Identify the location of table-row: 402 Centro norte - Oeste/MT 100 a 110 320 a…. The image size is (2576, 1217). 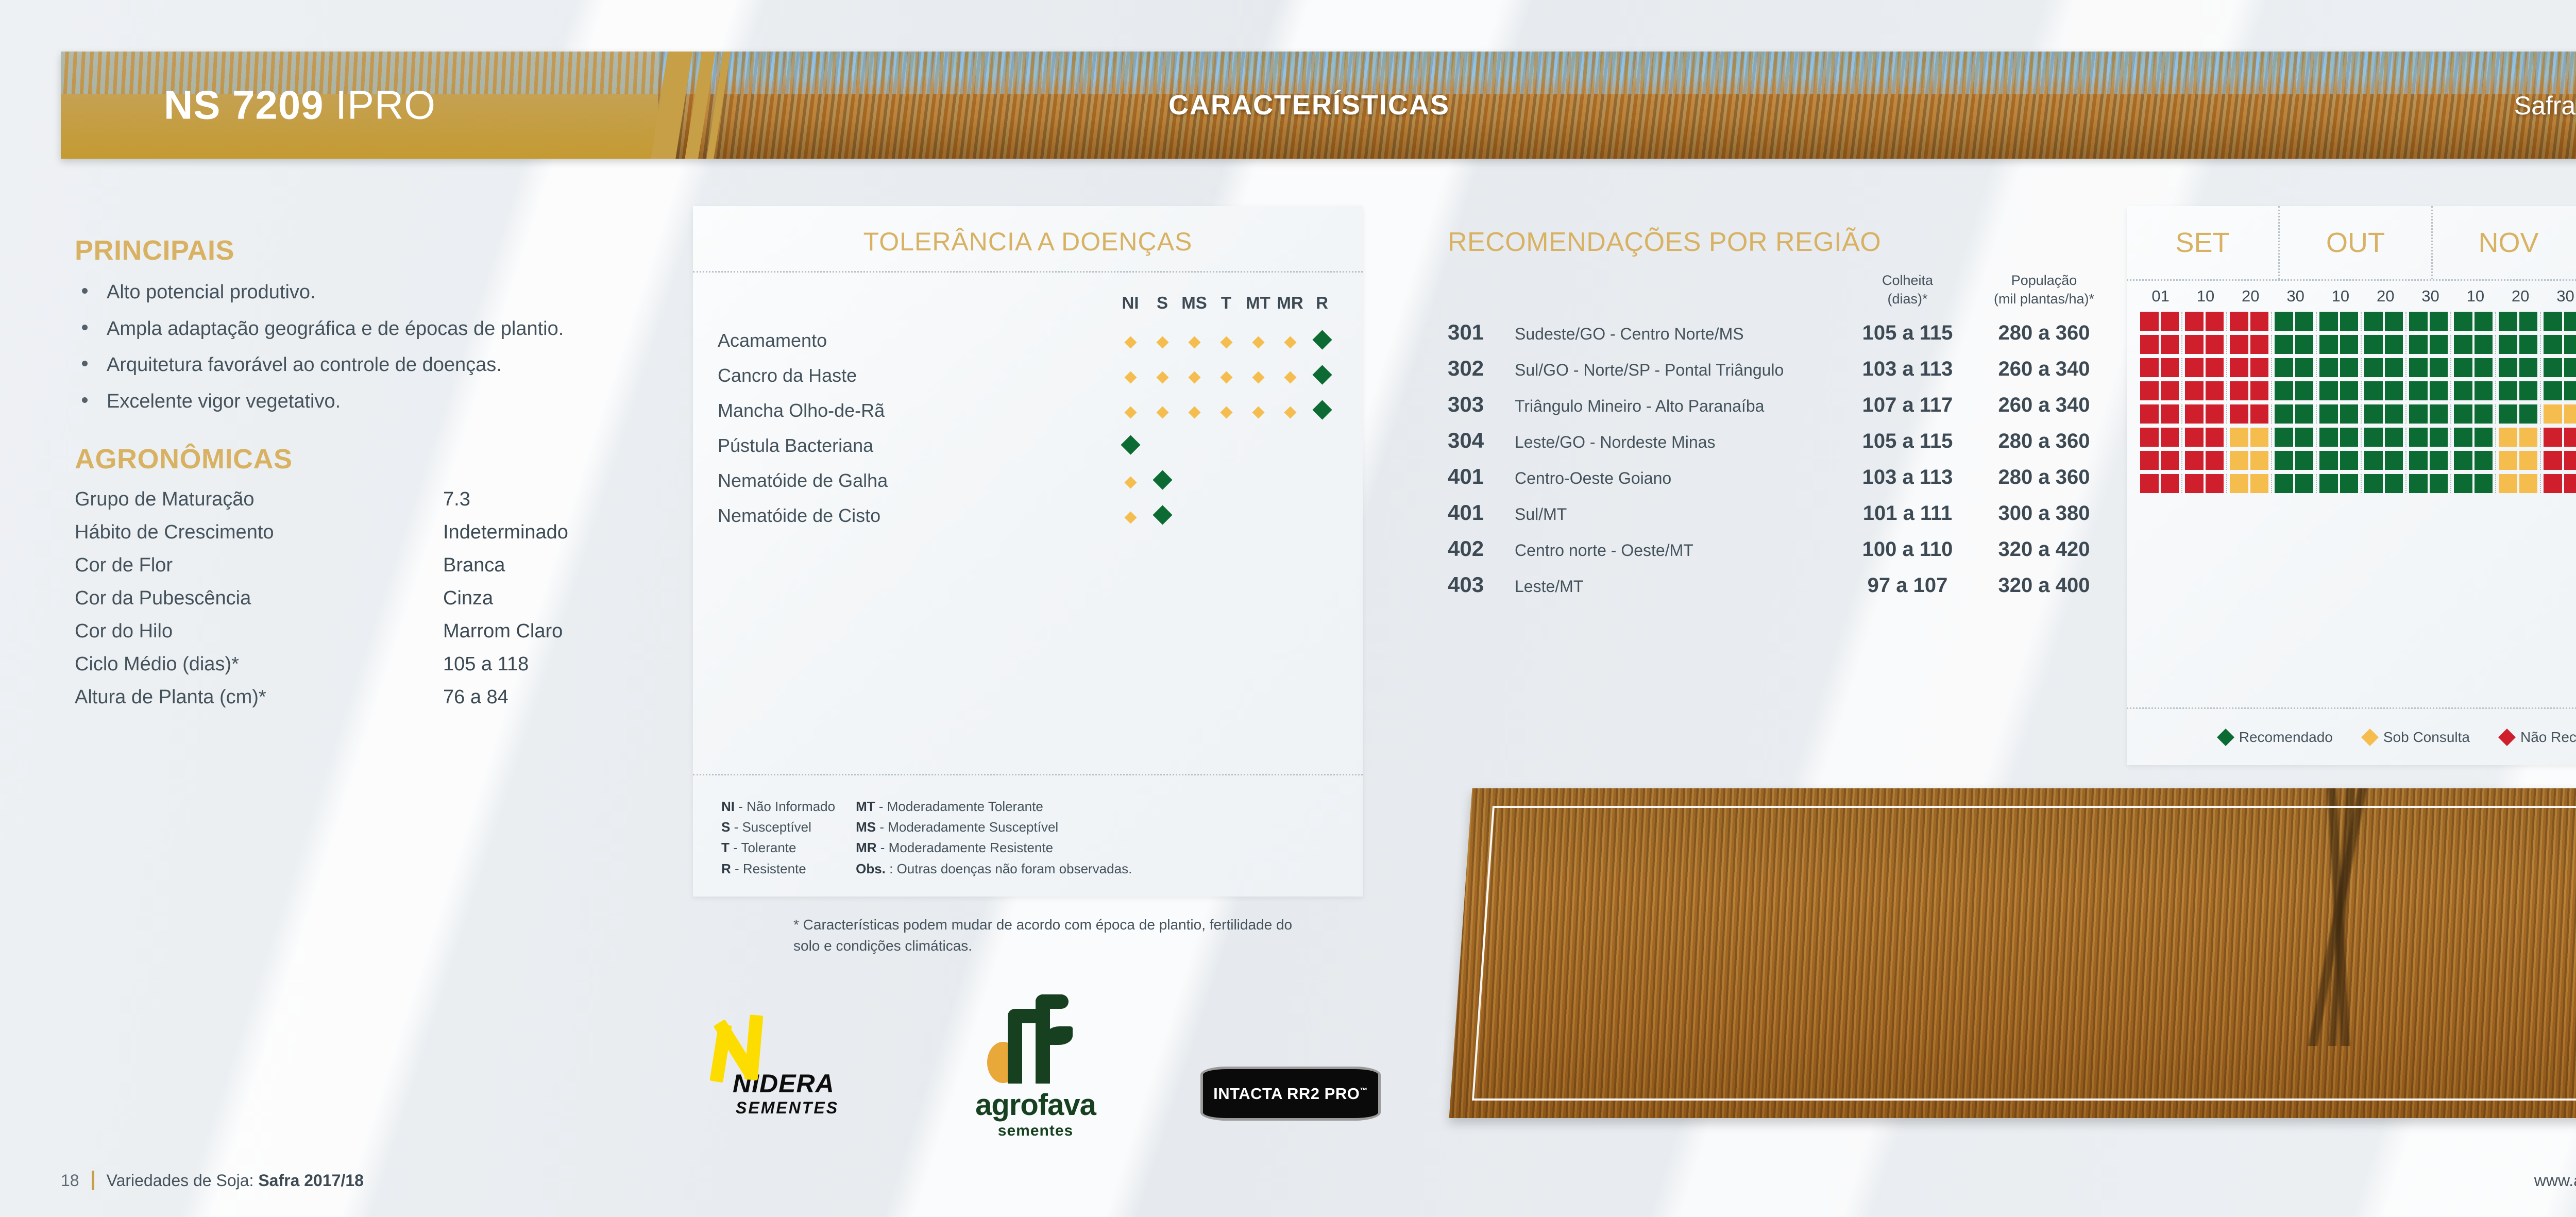
(1780, 548).